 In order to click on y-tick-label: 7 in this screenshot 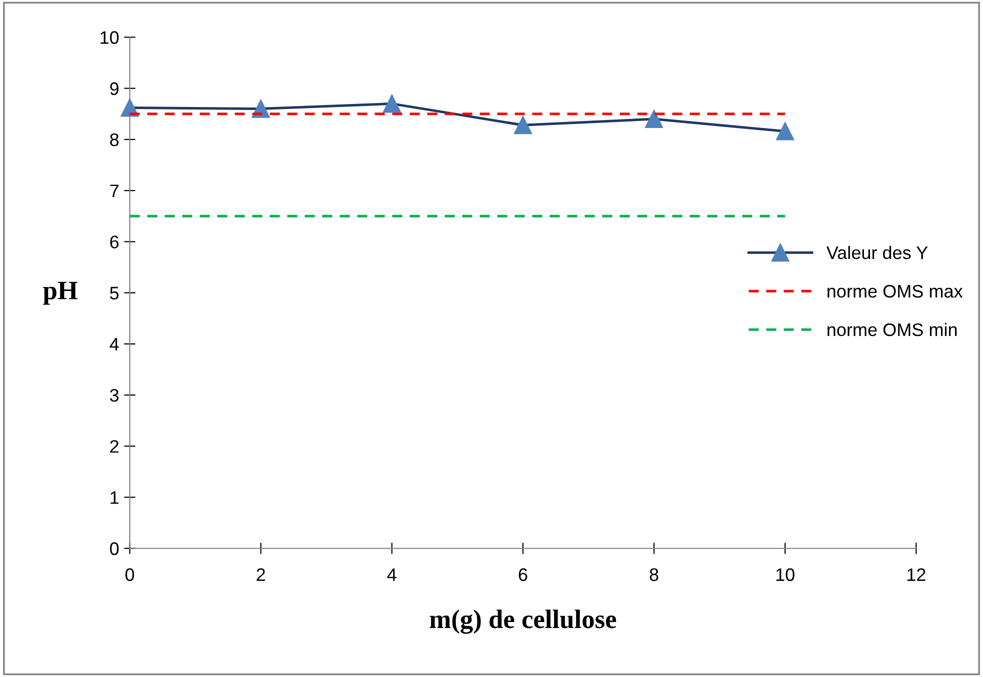, I will do `click(114, 191)`.